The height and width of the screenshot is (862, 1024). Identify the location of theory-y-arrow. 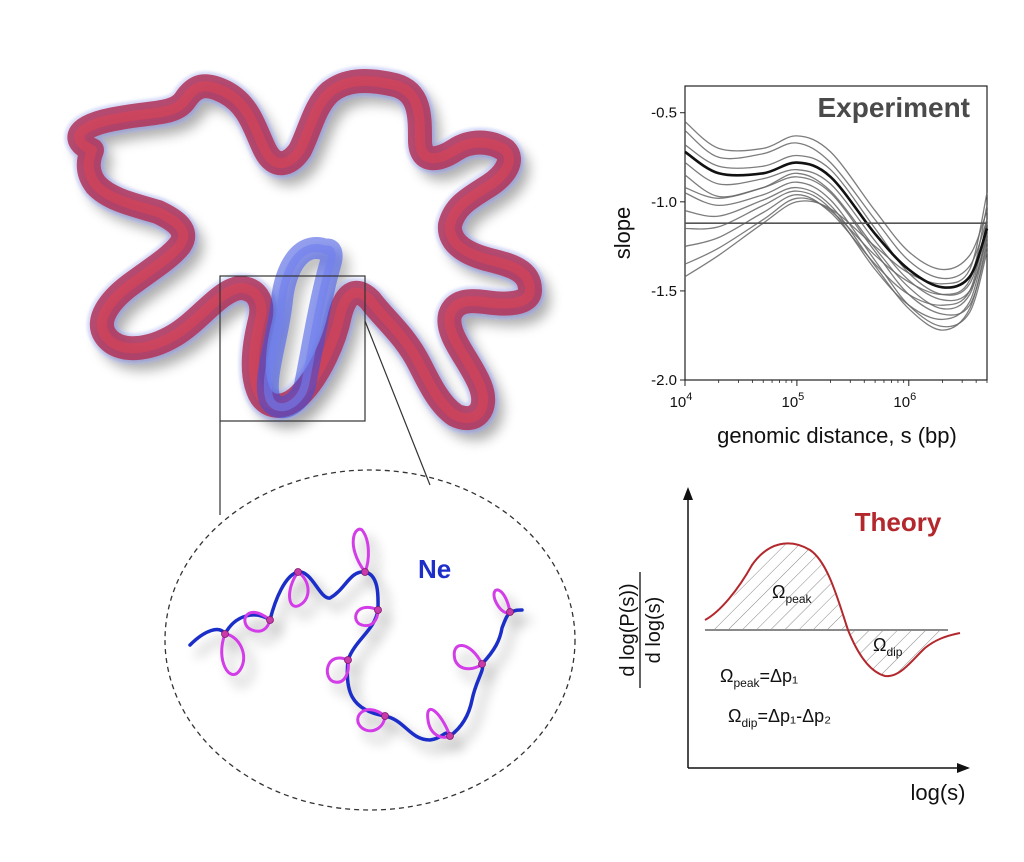
(688, 493).